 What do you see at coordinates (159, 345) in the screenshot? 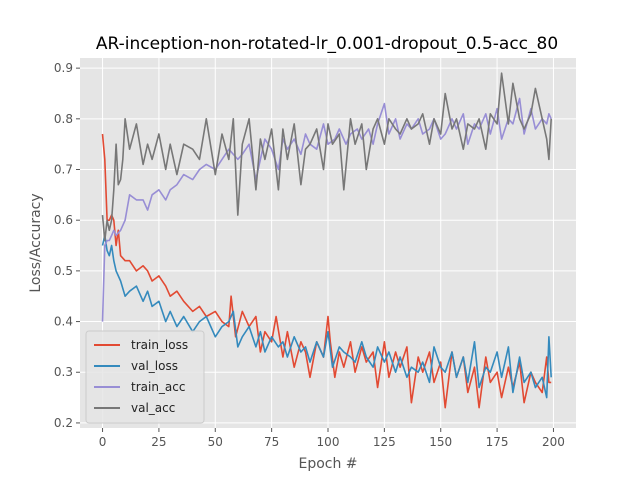
I see `legend-label: train_loss` at bounding box center [159, 345].